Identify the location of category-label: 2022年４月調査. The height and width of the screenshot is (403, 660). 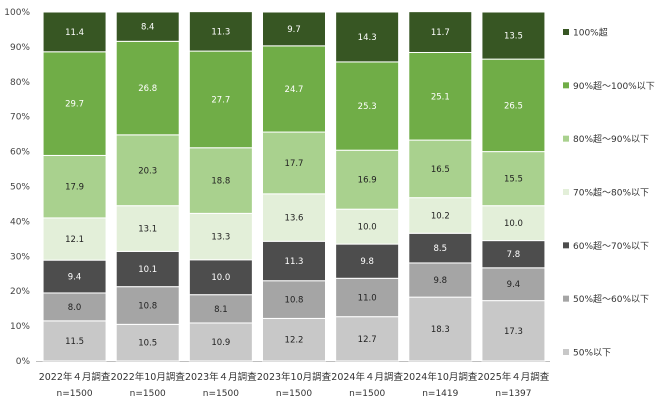
(75, 377).